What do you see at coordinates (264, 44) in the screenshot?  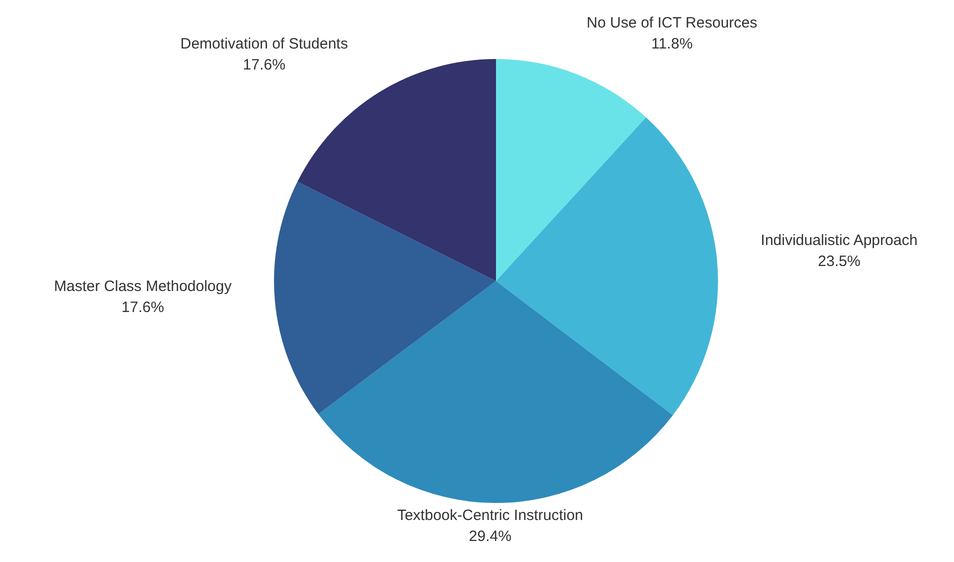 I see `slice-label: Demotivation of Students` at bounding box center [264, 44].